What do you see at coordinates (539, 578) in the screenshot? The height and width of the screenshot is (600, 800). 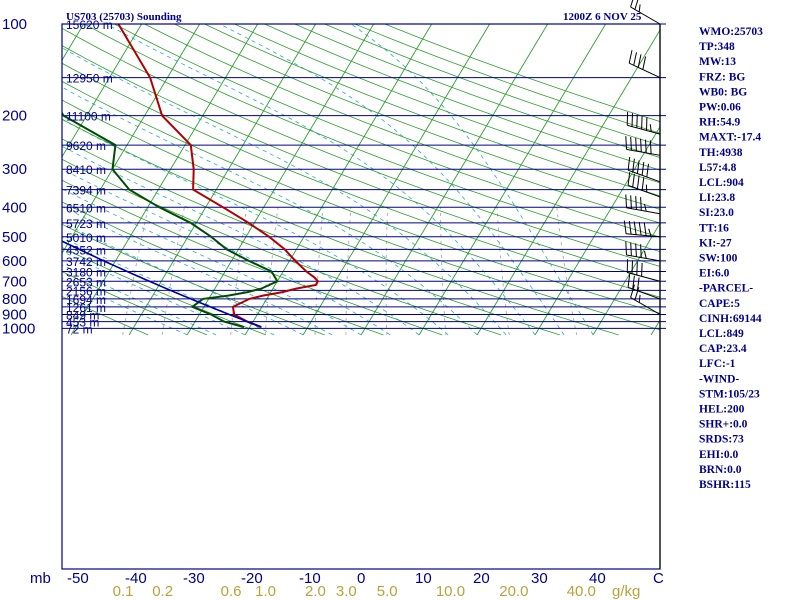 I see `temperature-tick-label: 30` at bounding box center [539, 578].